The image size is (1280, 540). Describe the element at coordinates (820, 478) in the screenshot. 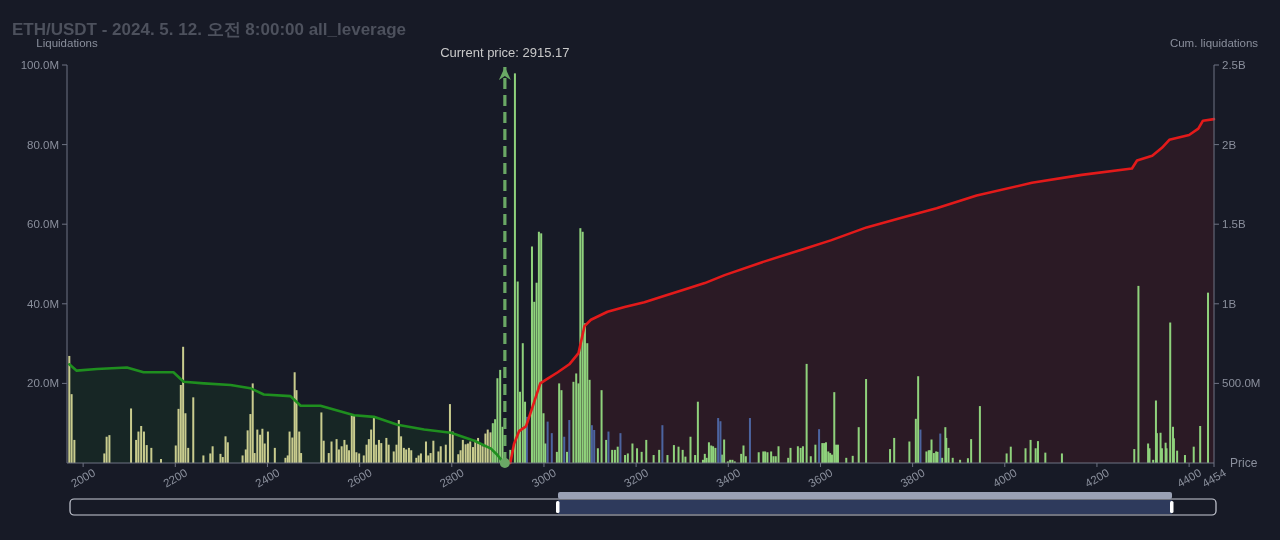

I see `x-tick-label: 3600` at that location.